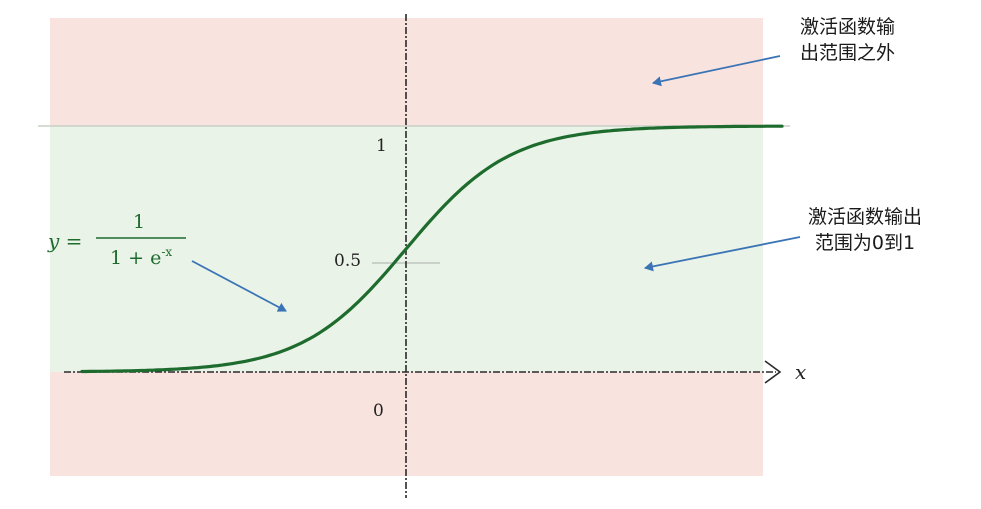  I want to click on sigmoid-equation: y = 1 1 + e-x, so click(116, 240).